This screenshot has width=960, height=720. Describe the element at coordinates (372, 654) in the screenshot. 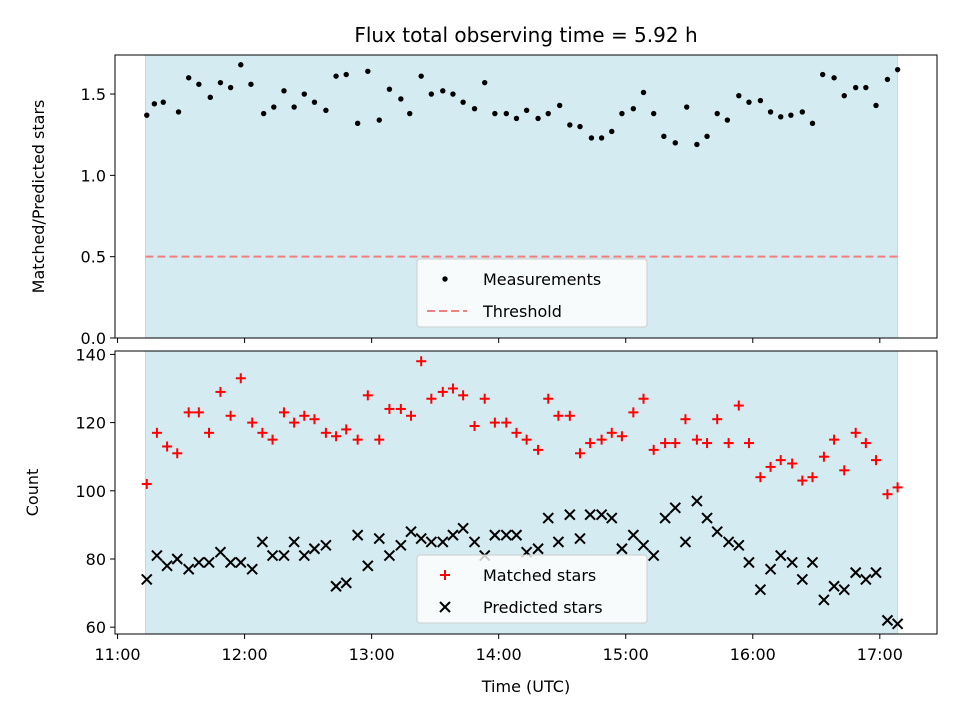

I see `x-tick-label: 13:00` at that location.